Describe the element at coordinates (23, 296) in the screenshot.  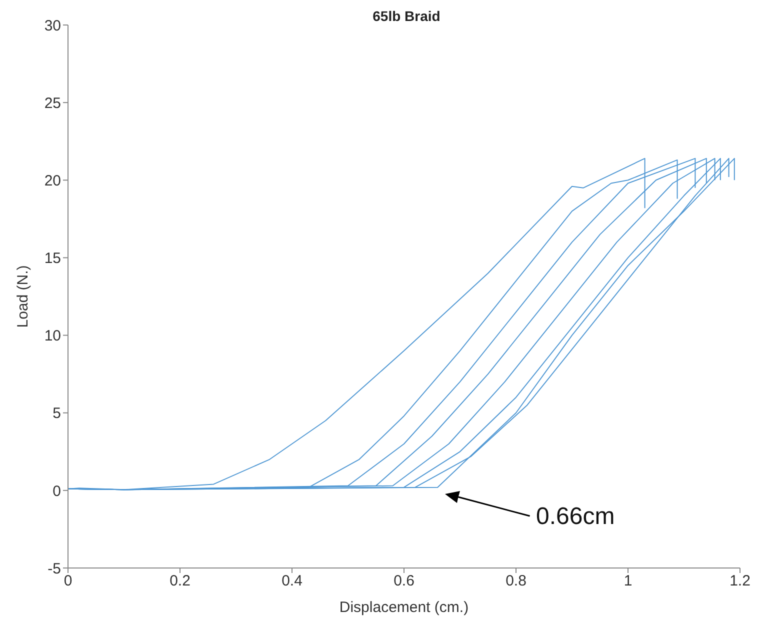
I see `y-axis-title: Load (N.)` at that location.